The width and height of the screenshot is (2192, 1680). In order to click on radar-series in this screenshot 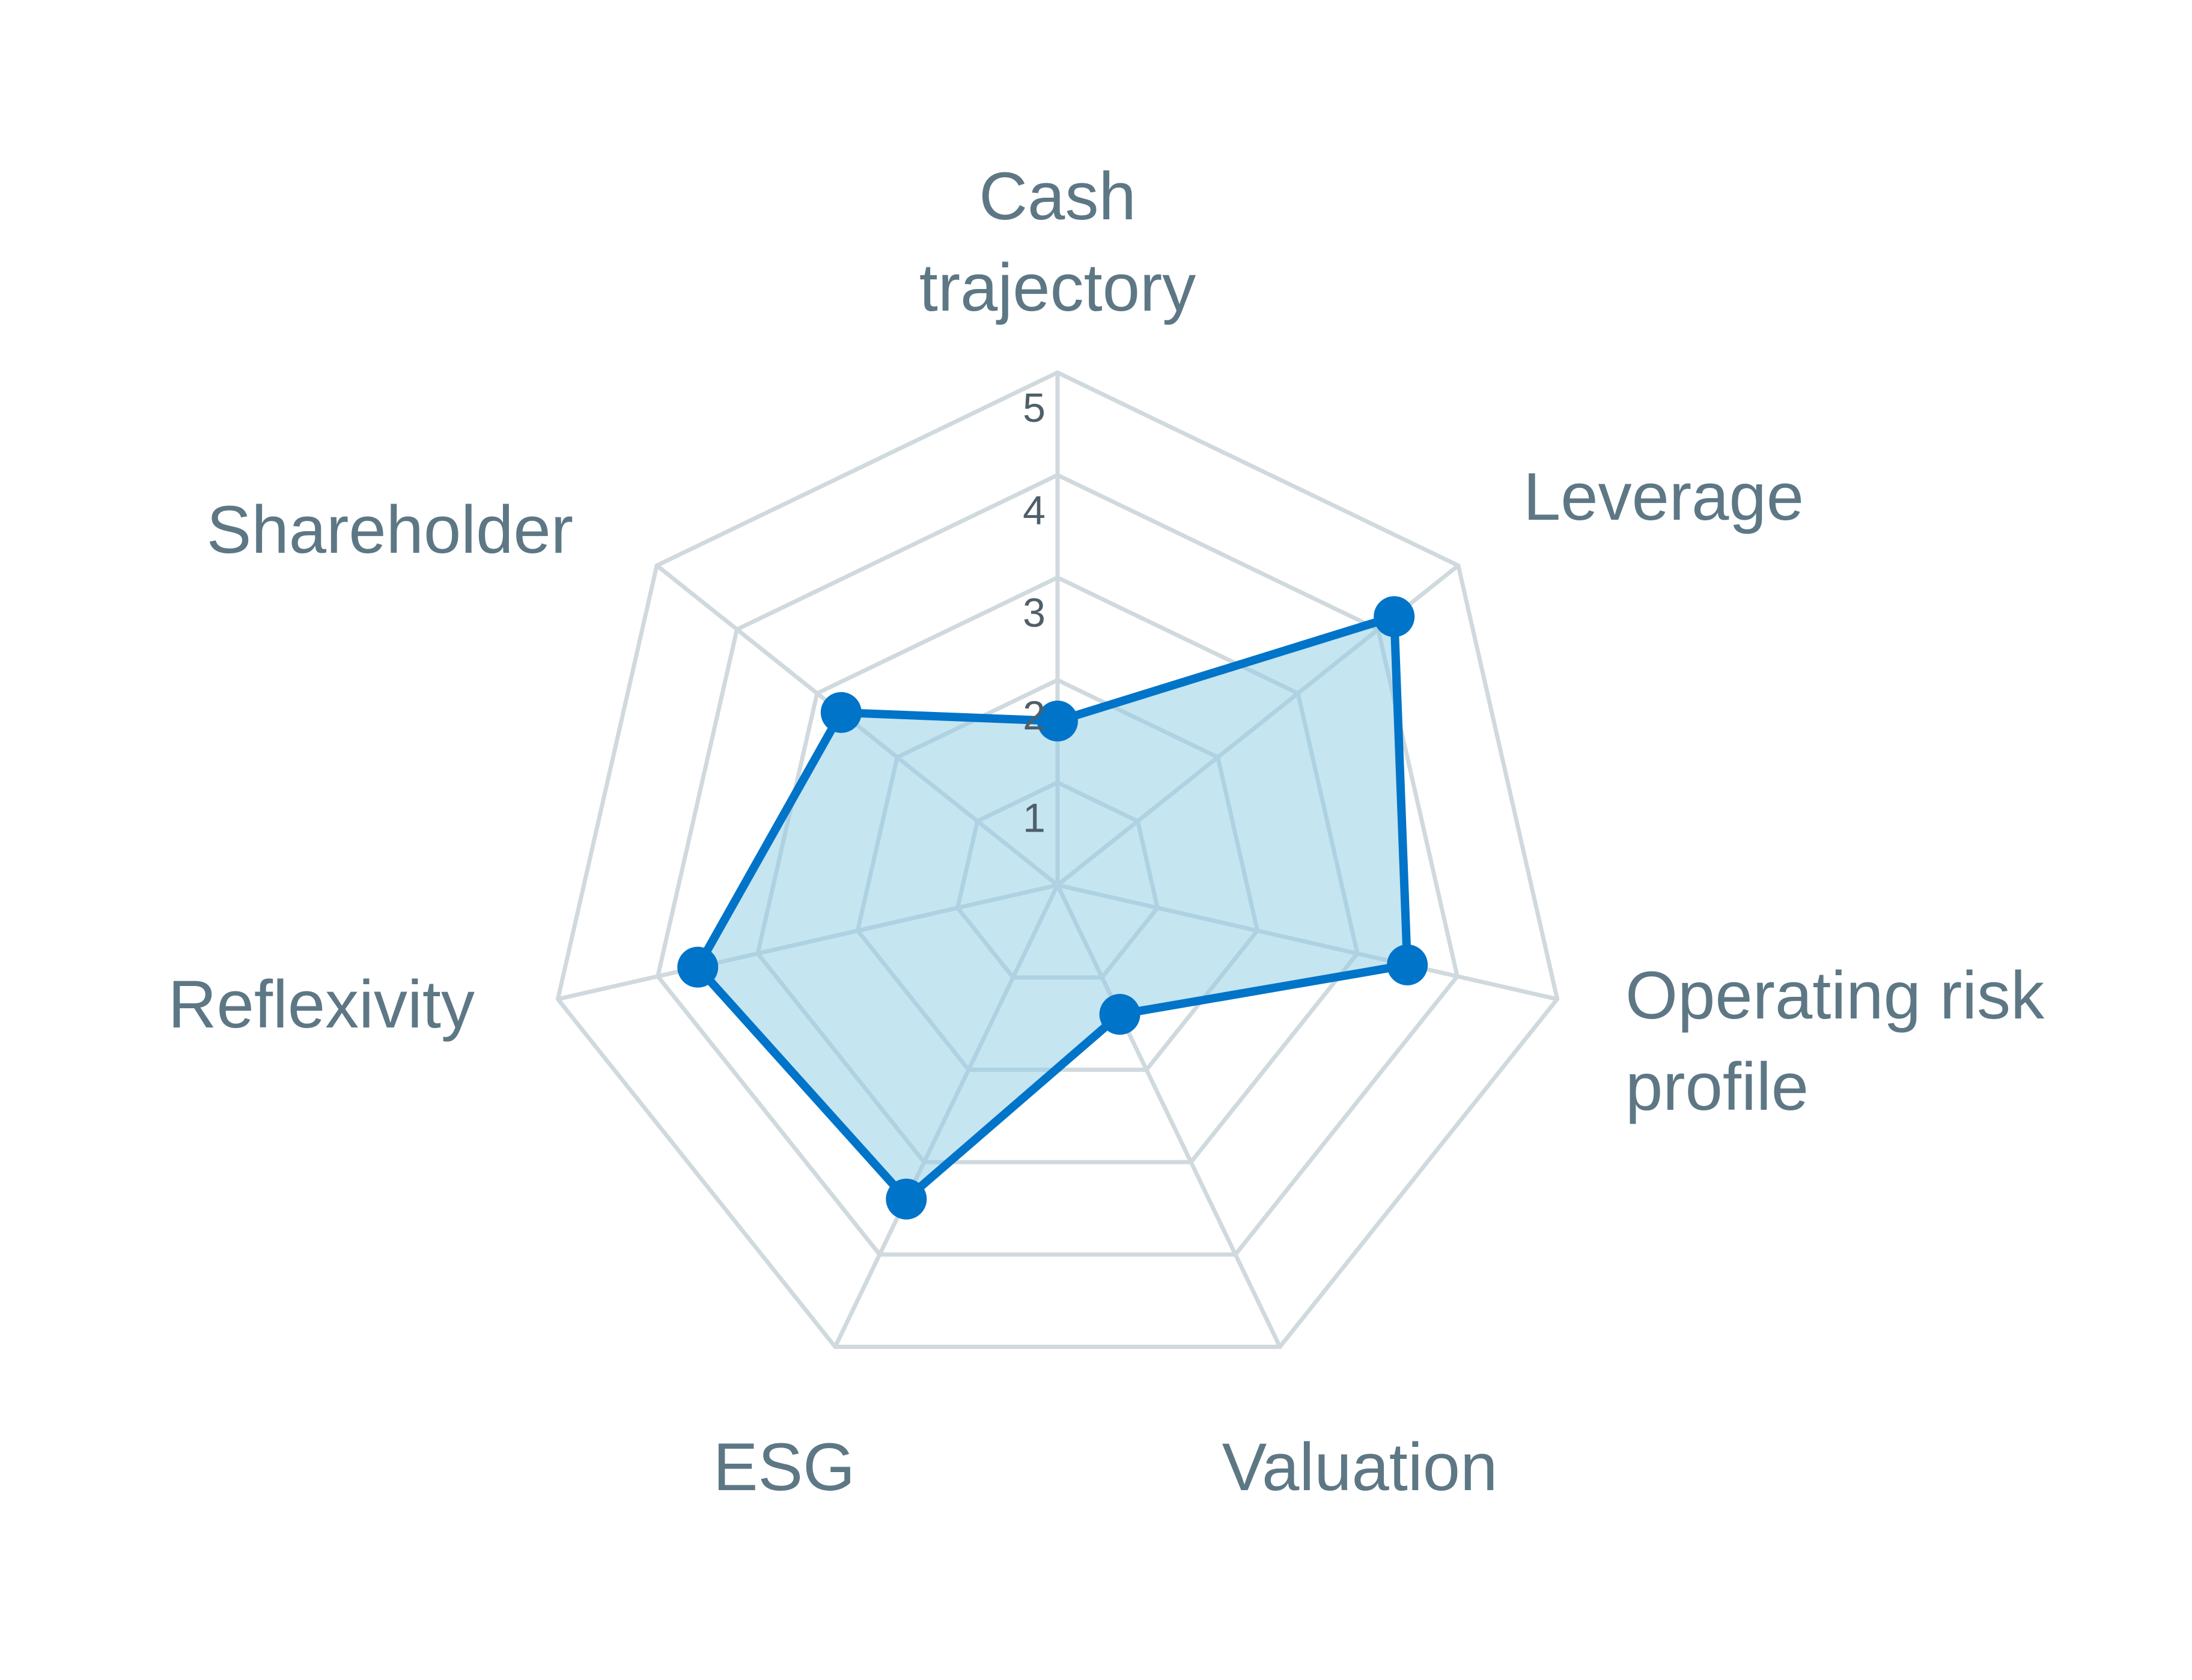, I will do `click(1052, 908)`.